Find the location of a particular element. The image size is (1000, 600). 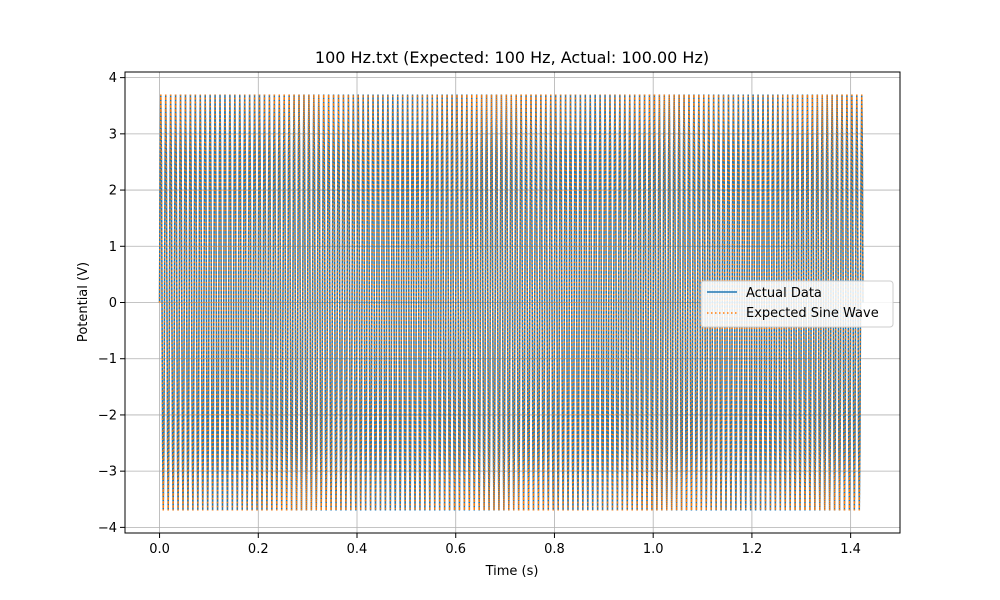

y-tick-label: 2 is located at coordinates (113, 191).